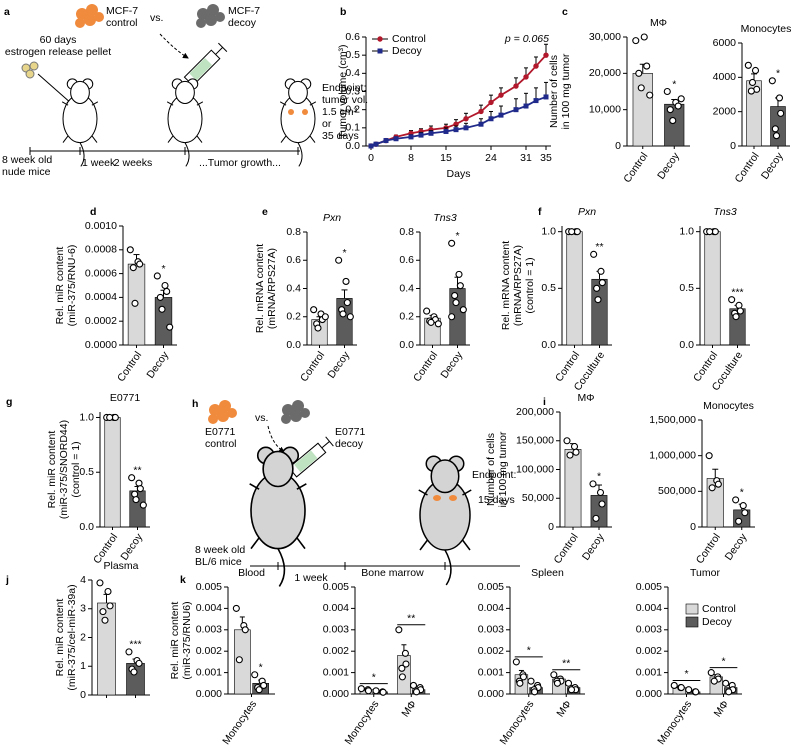 Image resolution: width=794 pixels, height=756 pixels. Describe the element at coordinates (340, 136) in the screenshot. I see `label: 35 days` at that location.